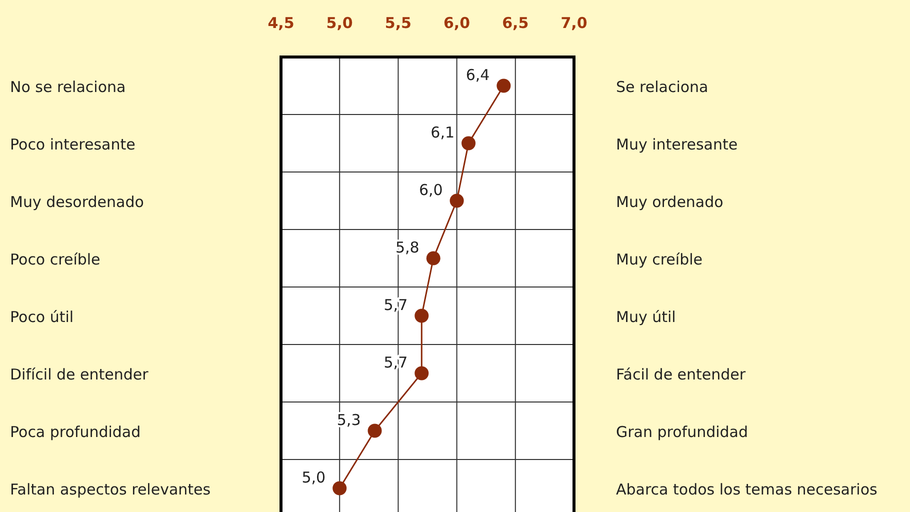  What do you see at coordinates (681, 374) in the screenshot?
I see `y2-tick-label: Fácil de entender` at bounding box center [681, 374].